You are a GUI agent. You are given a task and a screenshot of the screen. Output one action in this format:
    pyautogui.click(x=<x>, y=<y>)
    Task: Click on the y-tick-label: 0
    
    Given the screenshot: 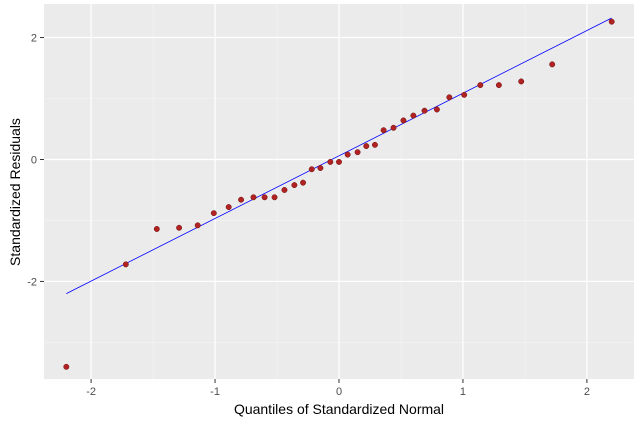 What is the action you would take?
    pyautogui.click(x=34, y=160)
    